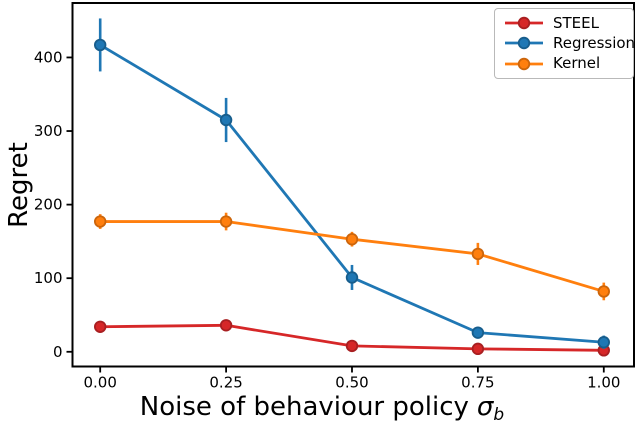 The width and height of the screenshot is (640, 427). I want to click on legend-label-regression: Regression, so click(594, 42).